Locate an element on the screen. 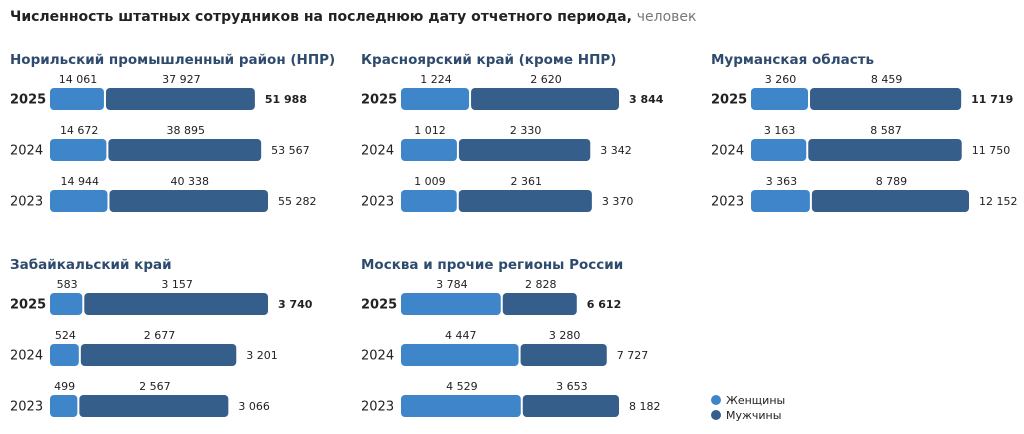  segment-label: 14 672 is located at coordinates (79, 130).